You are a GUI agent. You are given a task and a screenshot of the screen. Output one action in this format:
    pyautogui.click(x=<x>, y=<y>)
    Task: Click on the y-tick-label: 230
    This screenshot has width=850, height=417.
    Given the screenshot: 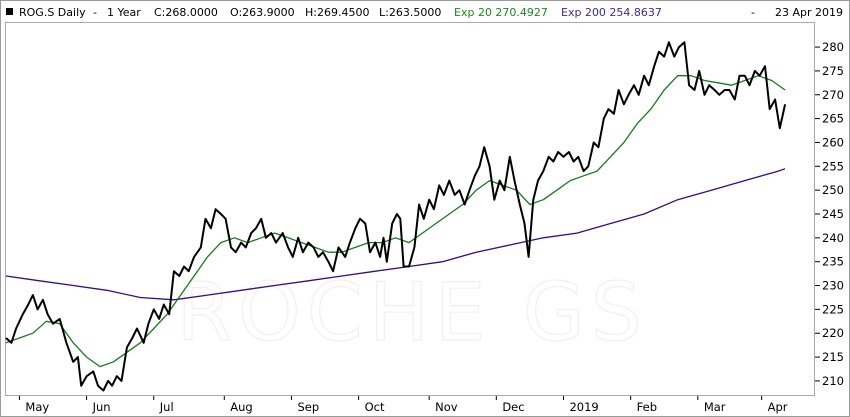 What is the action you would take?
    pyautogui.click(x=833, y=286)
    